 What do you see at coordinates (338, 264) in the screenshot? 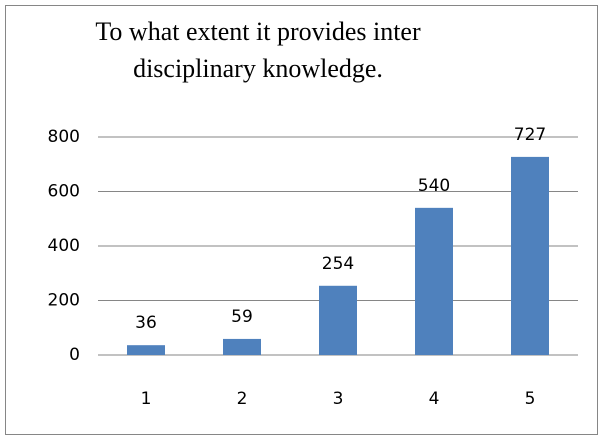
I see `data-label: 254` at bounding box center [338, 264].